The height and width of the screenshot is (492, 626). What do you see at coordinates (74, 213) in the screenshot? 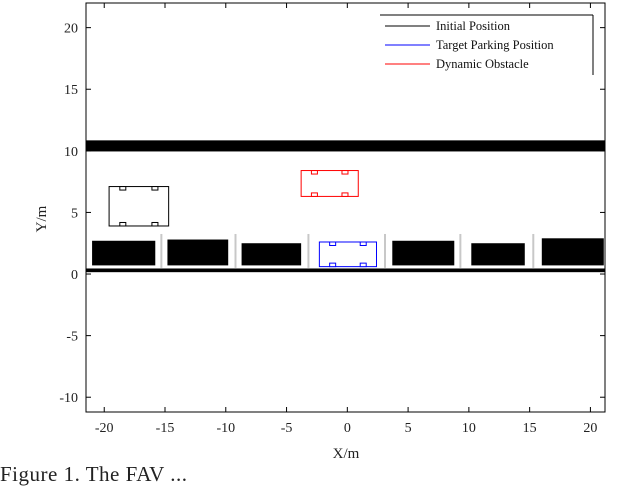
I see `y-tick-label: 5` at bounding box center [74, 213].